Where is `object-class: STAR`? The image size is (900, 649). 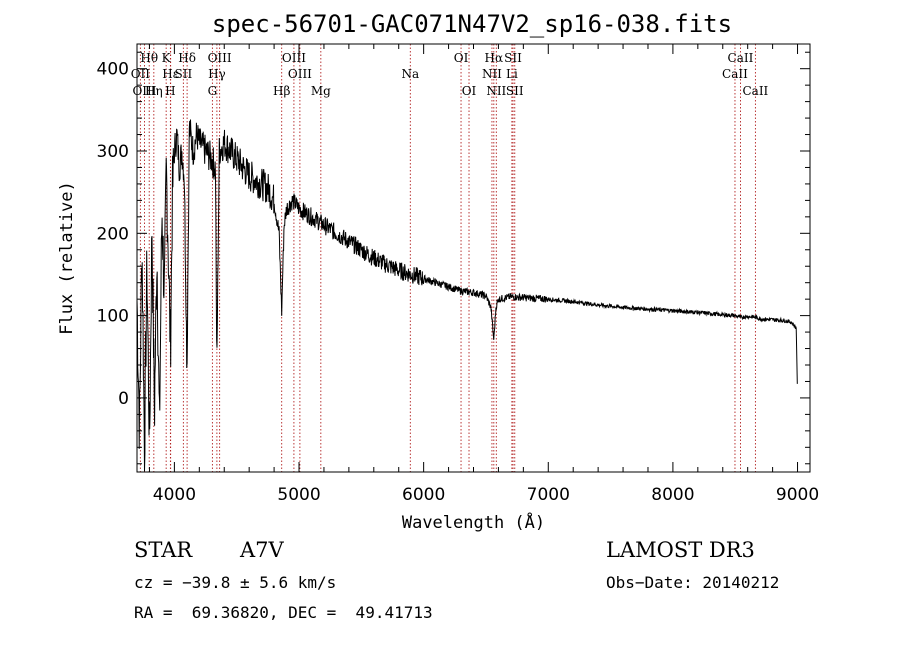 object-class: STAR is located at coordinates (163, 550).